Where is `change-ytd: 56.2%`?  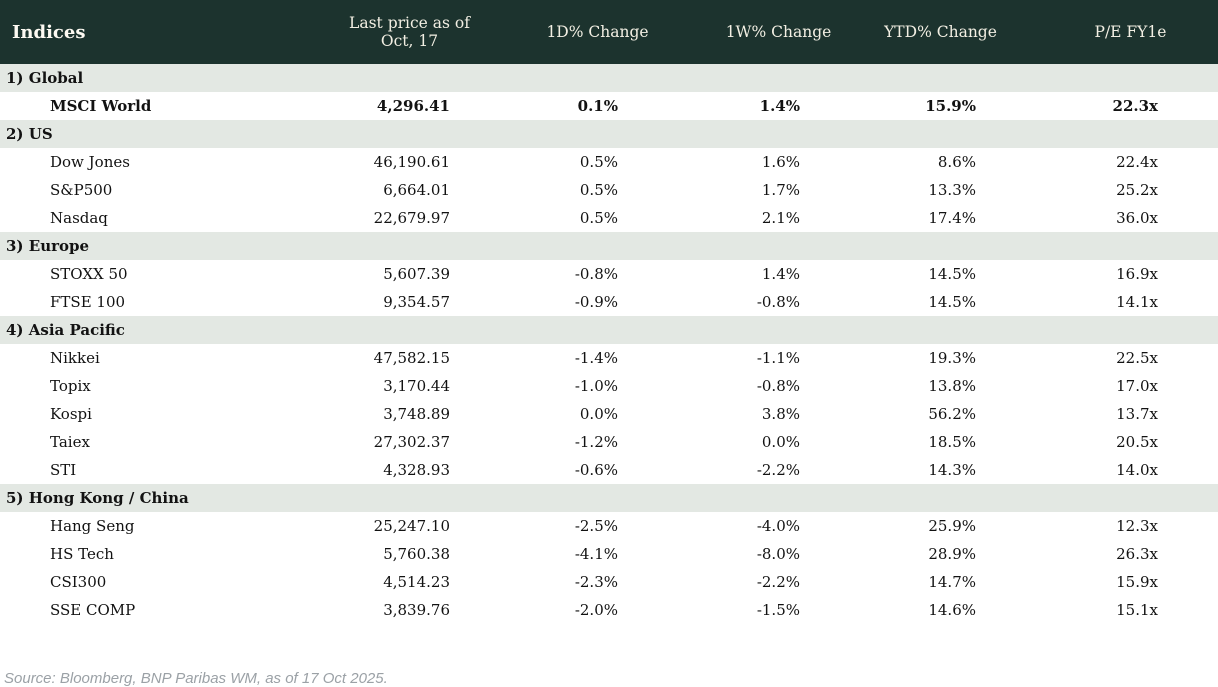 change-ytd: 56.2% is located at coordinates (925, 414).